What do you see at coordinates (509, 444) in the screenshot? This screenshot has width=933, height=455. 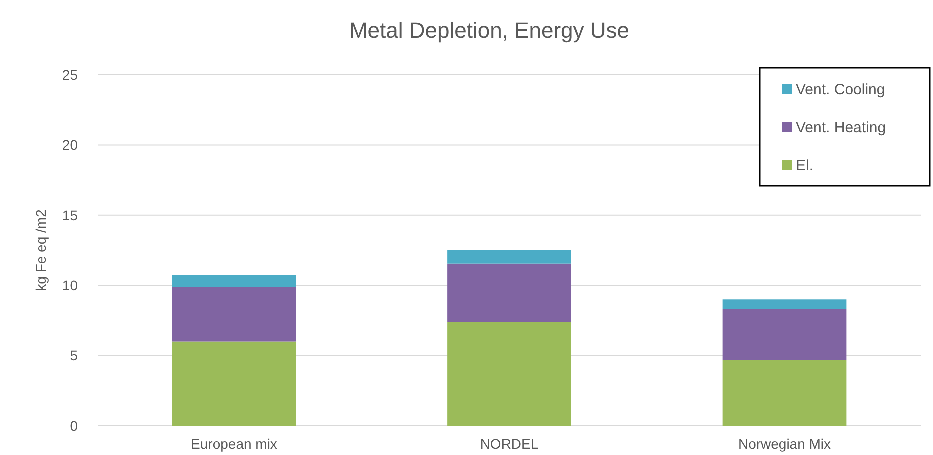 I see `x-tick-label: NORDEL` at bounding box center [509, 444].